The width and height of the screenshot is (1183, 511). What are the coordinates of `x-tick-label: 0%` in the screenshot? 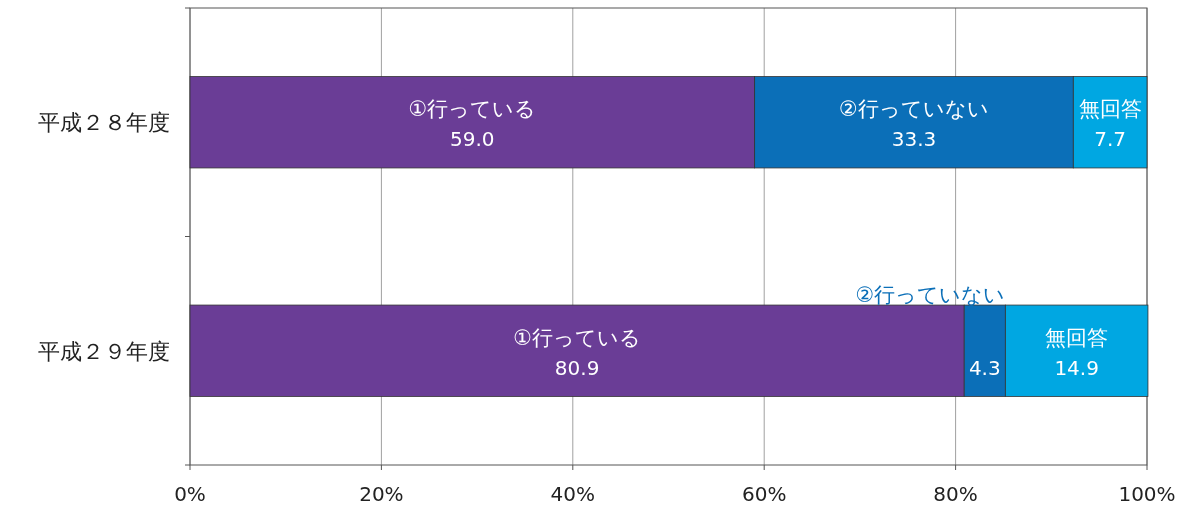 It's located at (190, 494).